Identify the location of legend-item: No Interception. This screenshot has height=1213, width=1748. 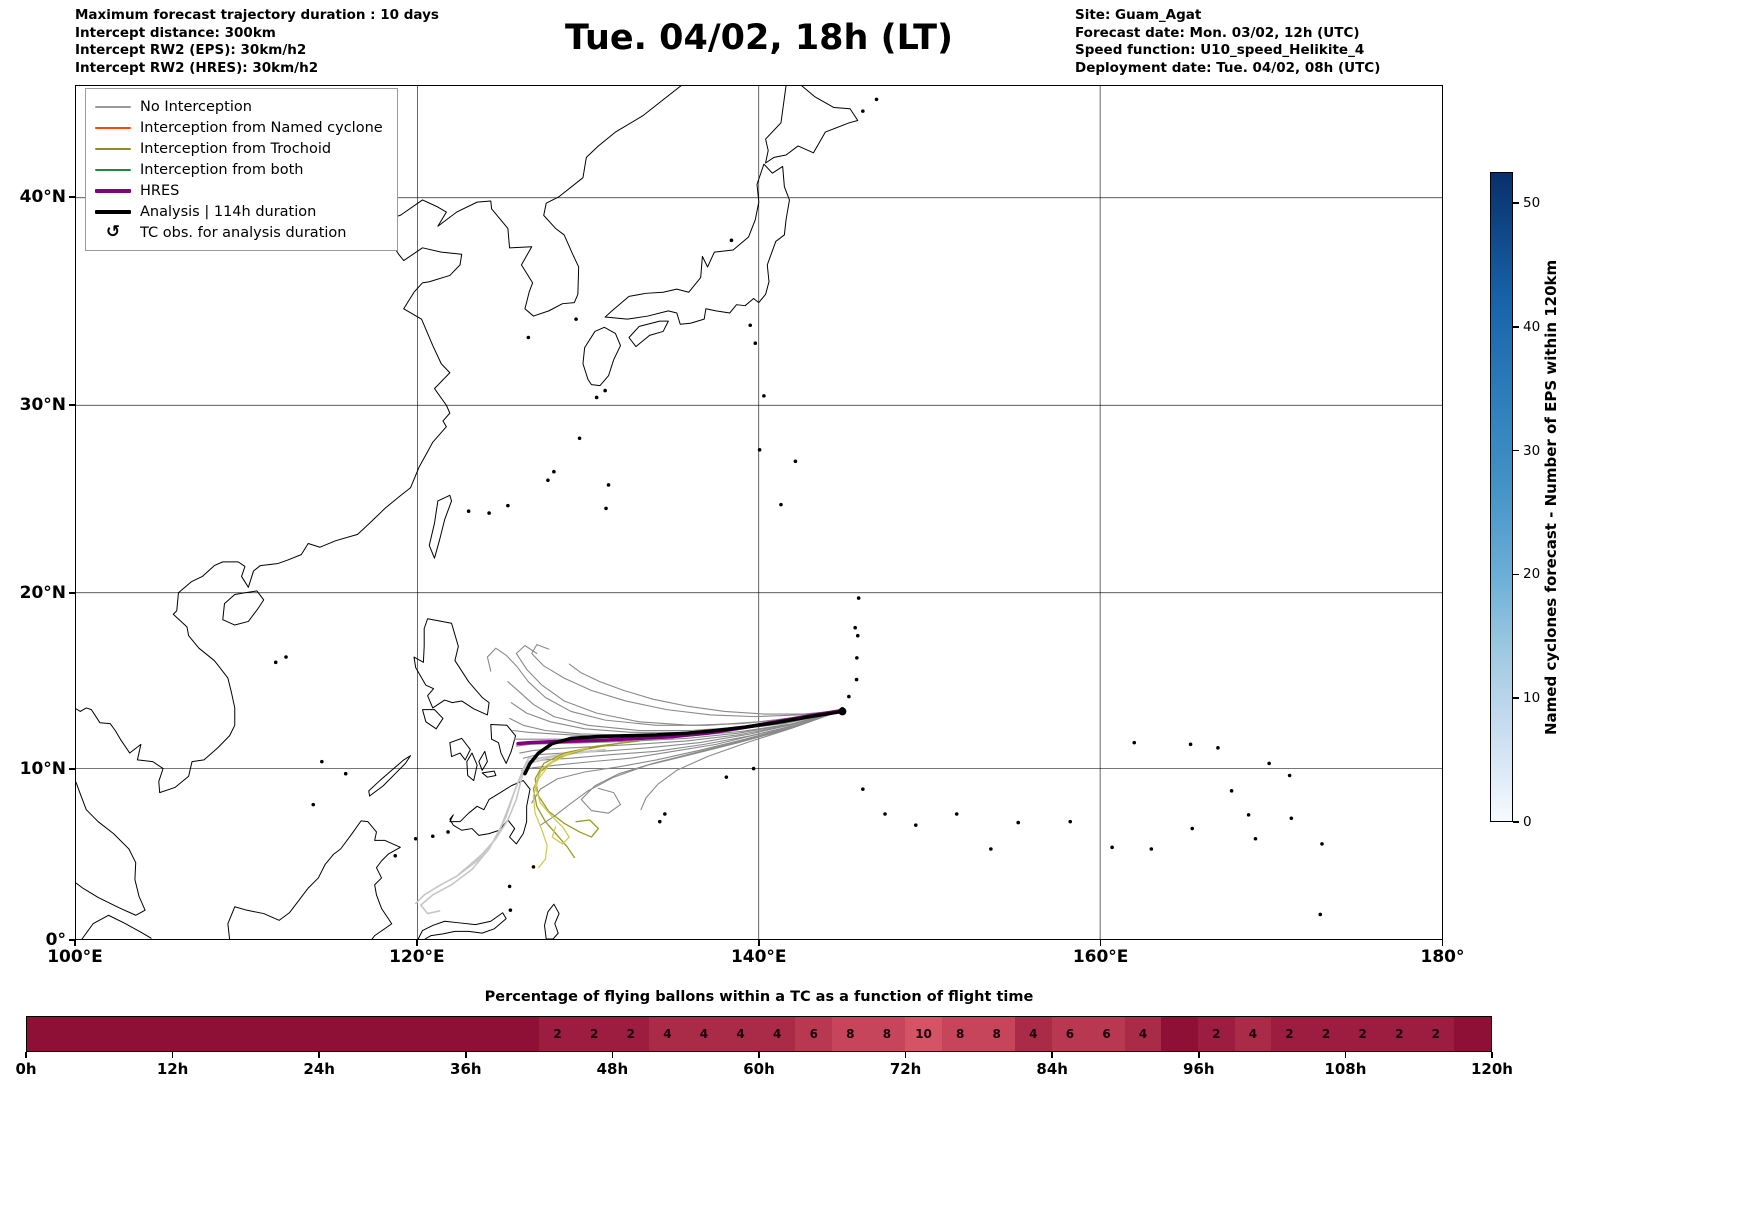
(239, 106).